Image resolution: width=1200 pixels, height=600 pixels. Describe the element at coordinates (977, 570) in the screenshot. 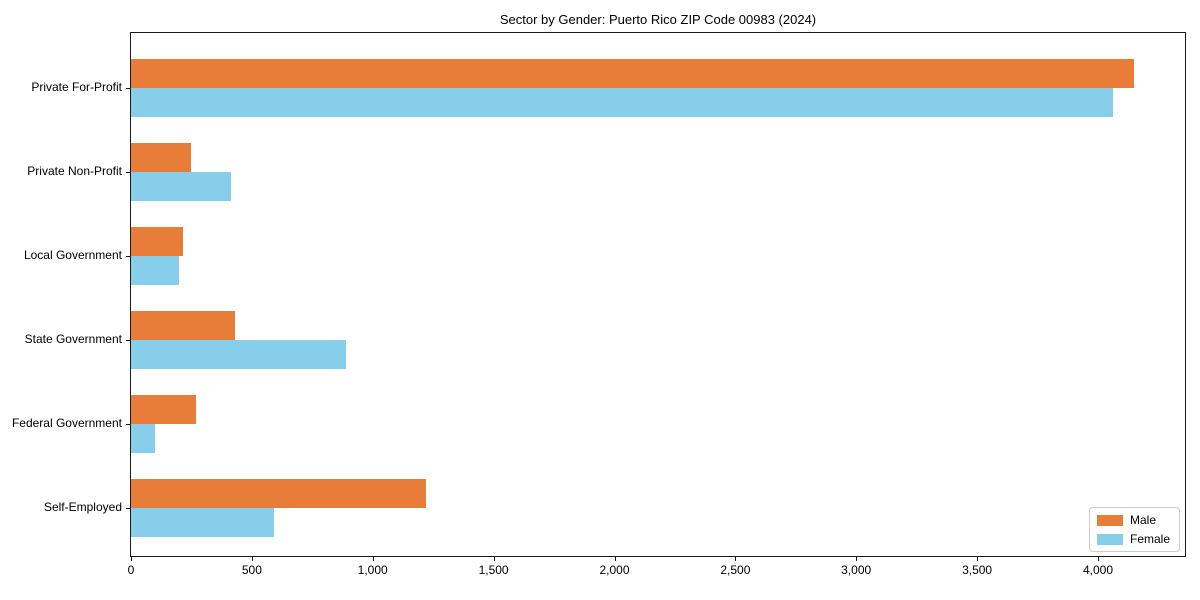

I see `x-axis-tick-label: 3,500` at that location.